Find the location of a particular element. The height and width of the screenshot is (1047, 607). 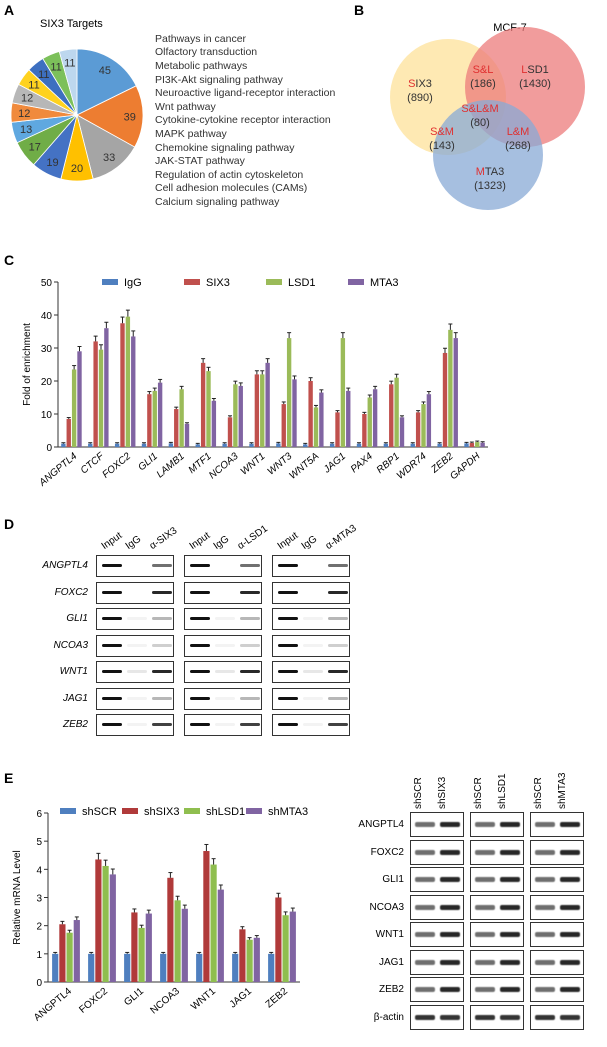

legend-label: shLSD1 is located at coordinates (225, 812).